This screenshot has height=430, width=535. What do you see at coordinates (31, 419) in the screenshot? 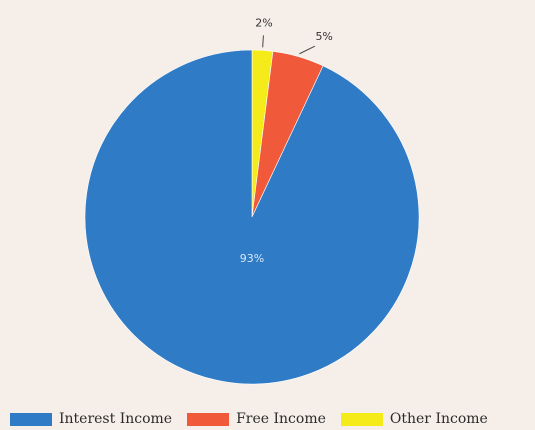
I see `legend-swatch-interest-income` at bounding box center [31, 419].